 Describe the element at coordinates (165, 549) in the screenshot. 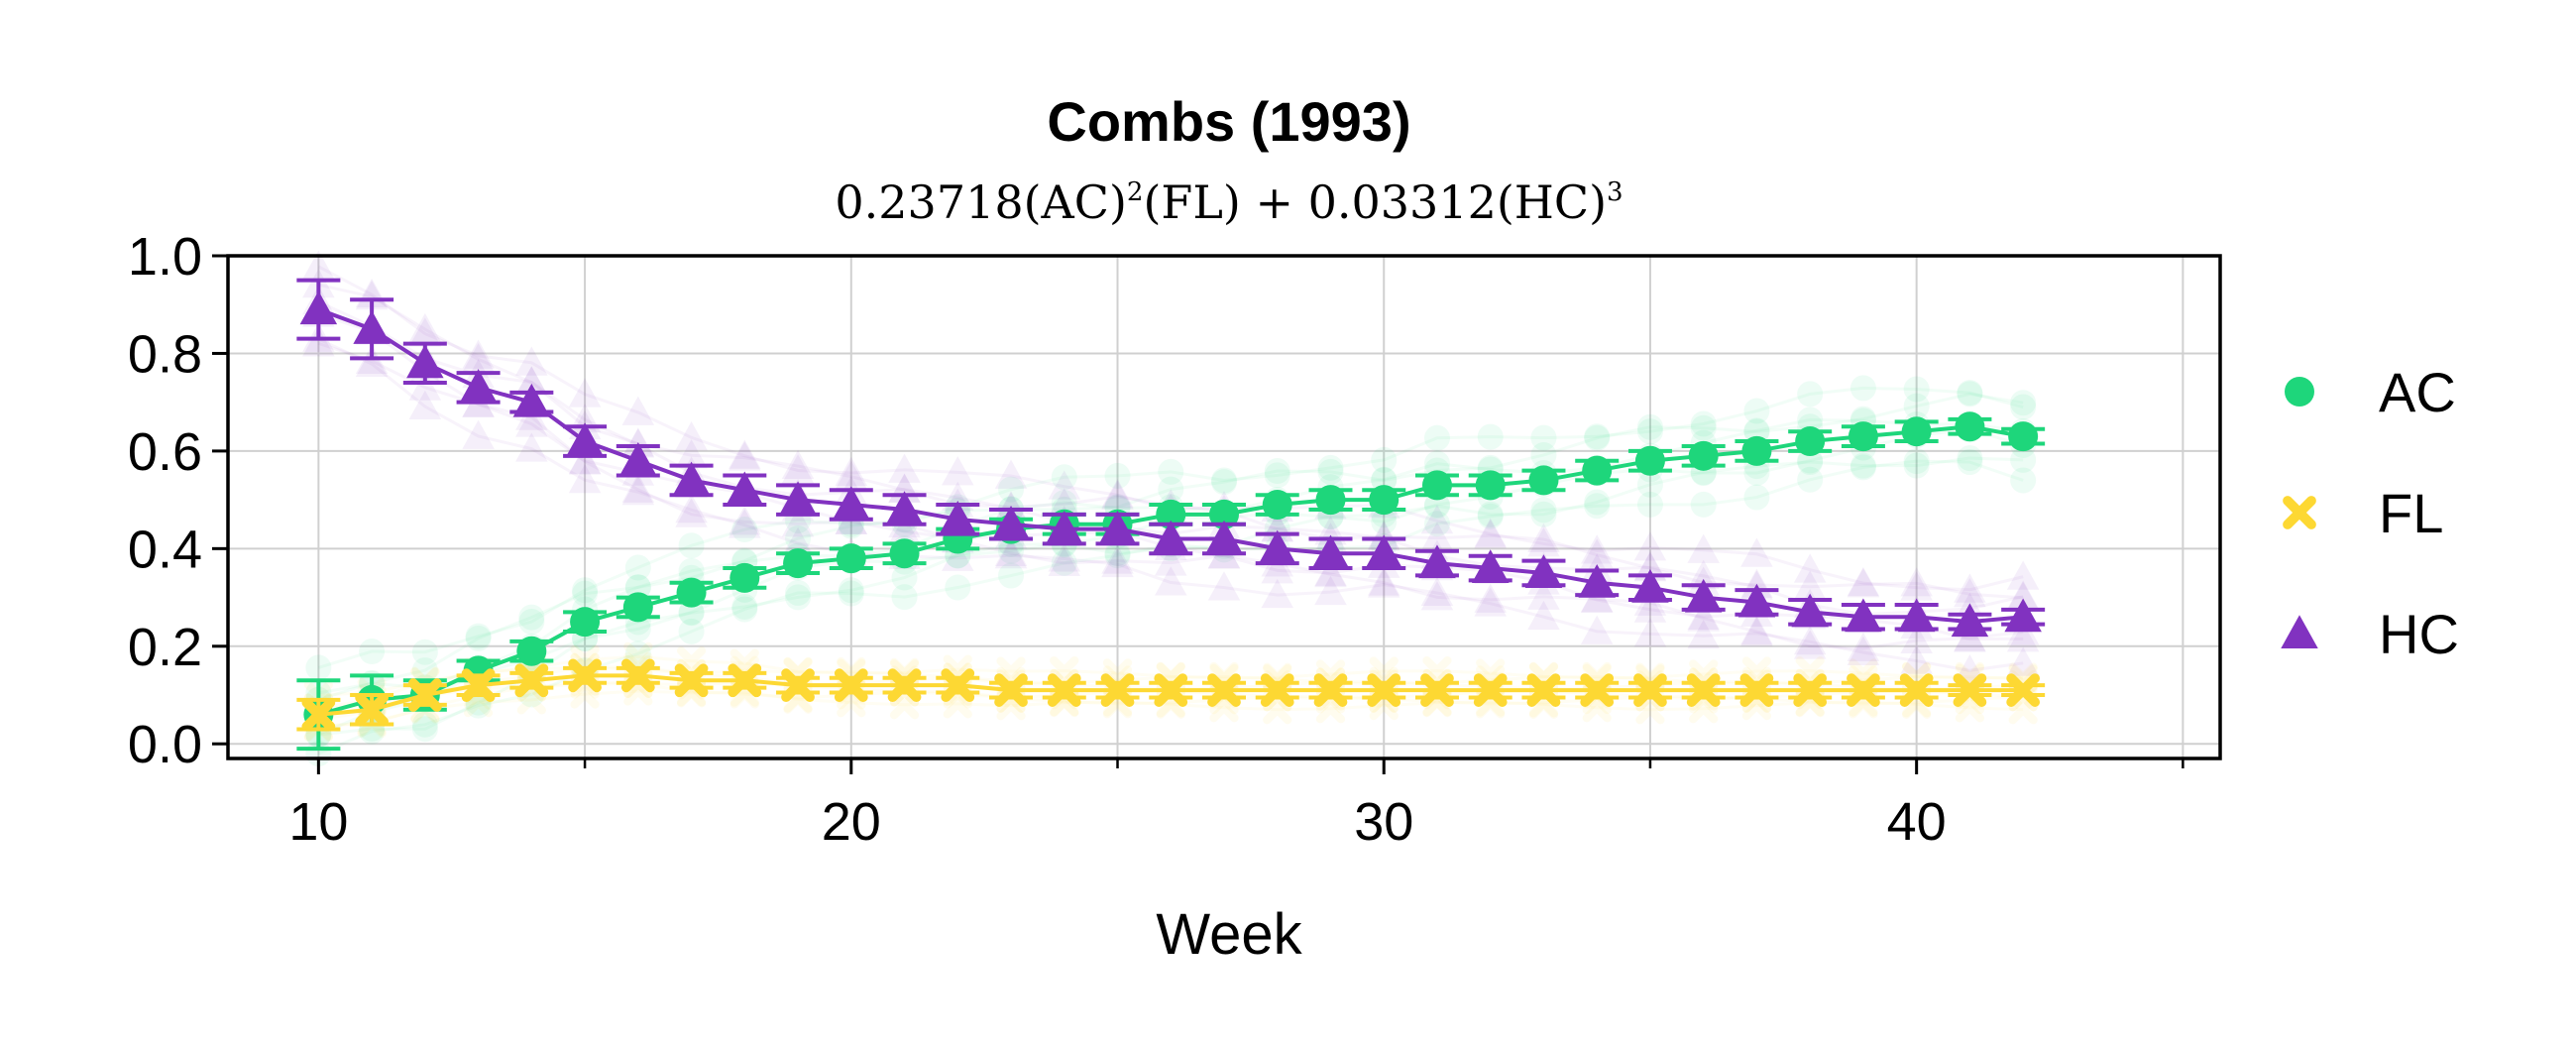

I see `y-tick-label: 0.4` at that location.